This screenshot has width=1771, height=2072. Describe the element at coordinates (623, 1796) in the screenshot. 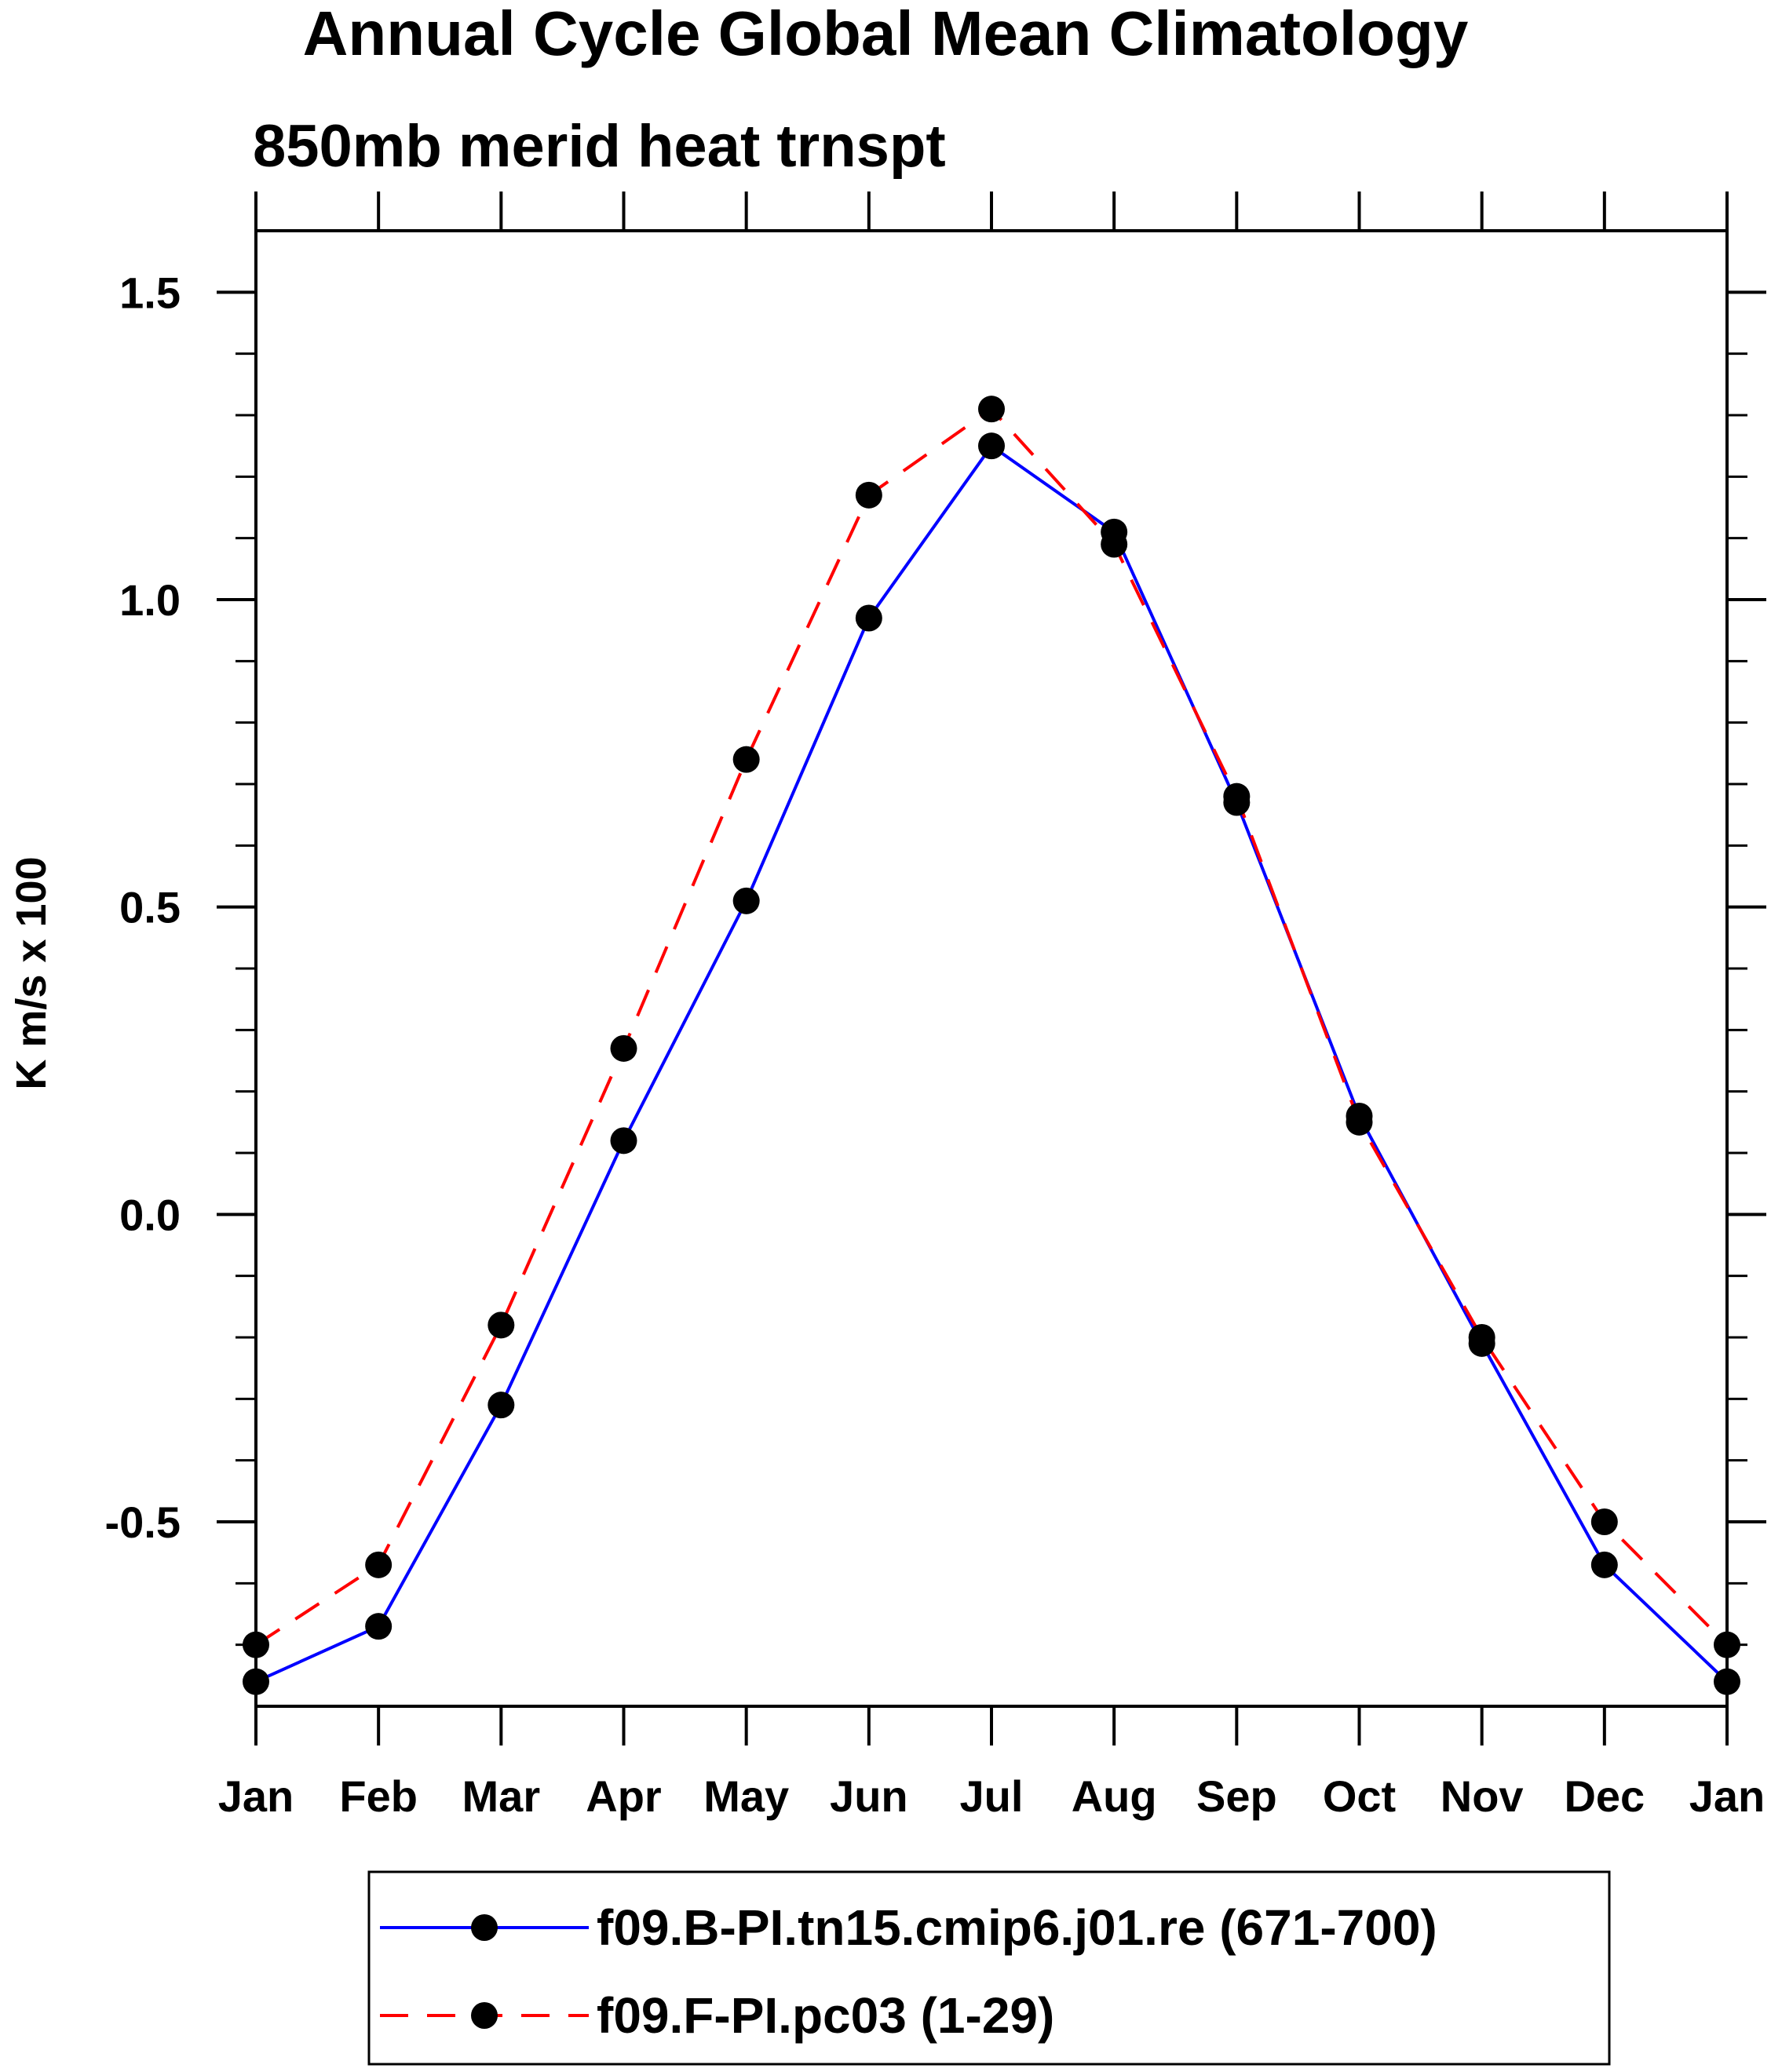

I see `x-tick-label-3: Apr` at that location.